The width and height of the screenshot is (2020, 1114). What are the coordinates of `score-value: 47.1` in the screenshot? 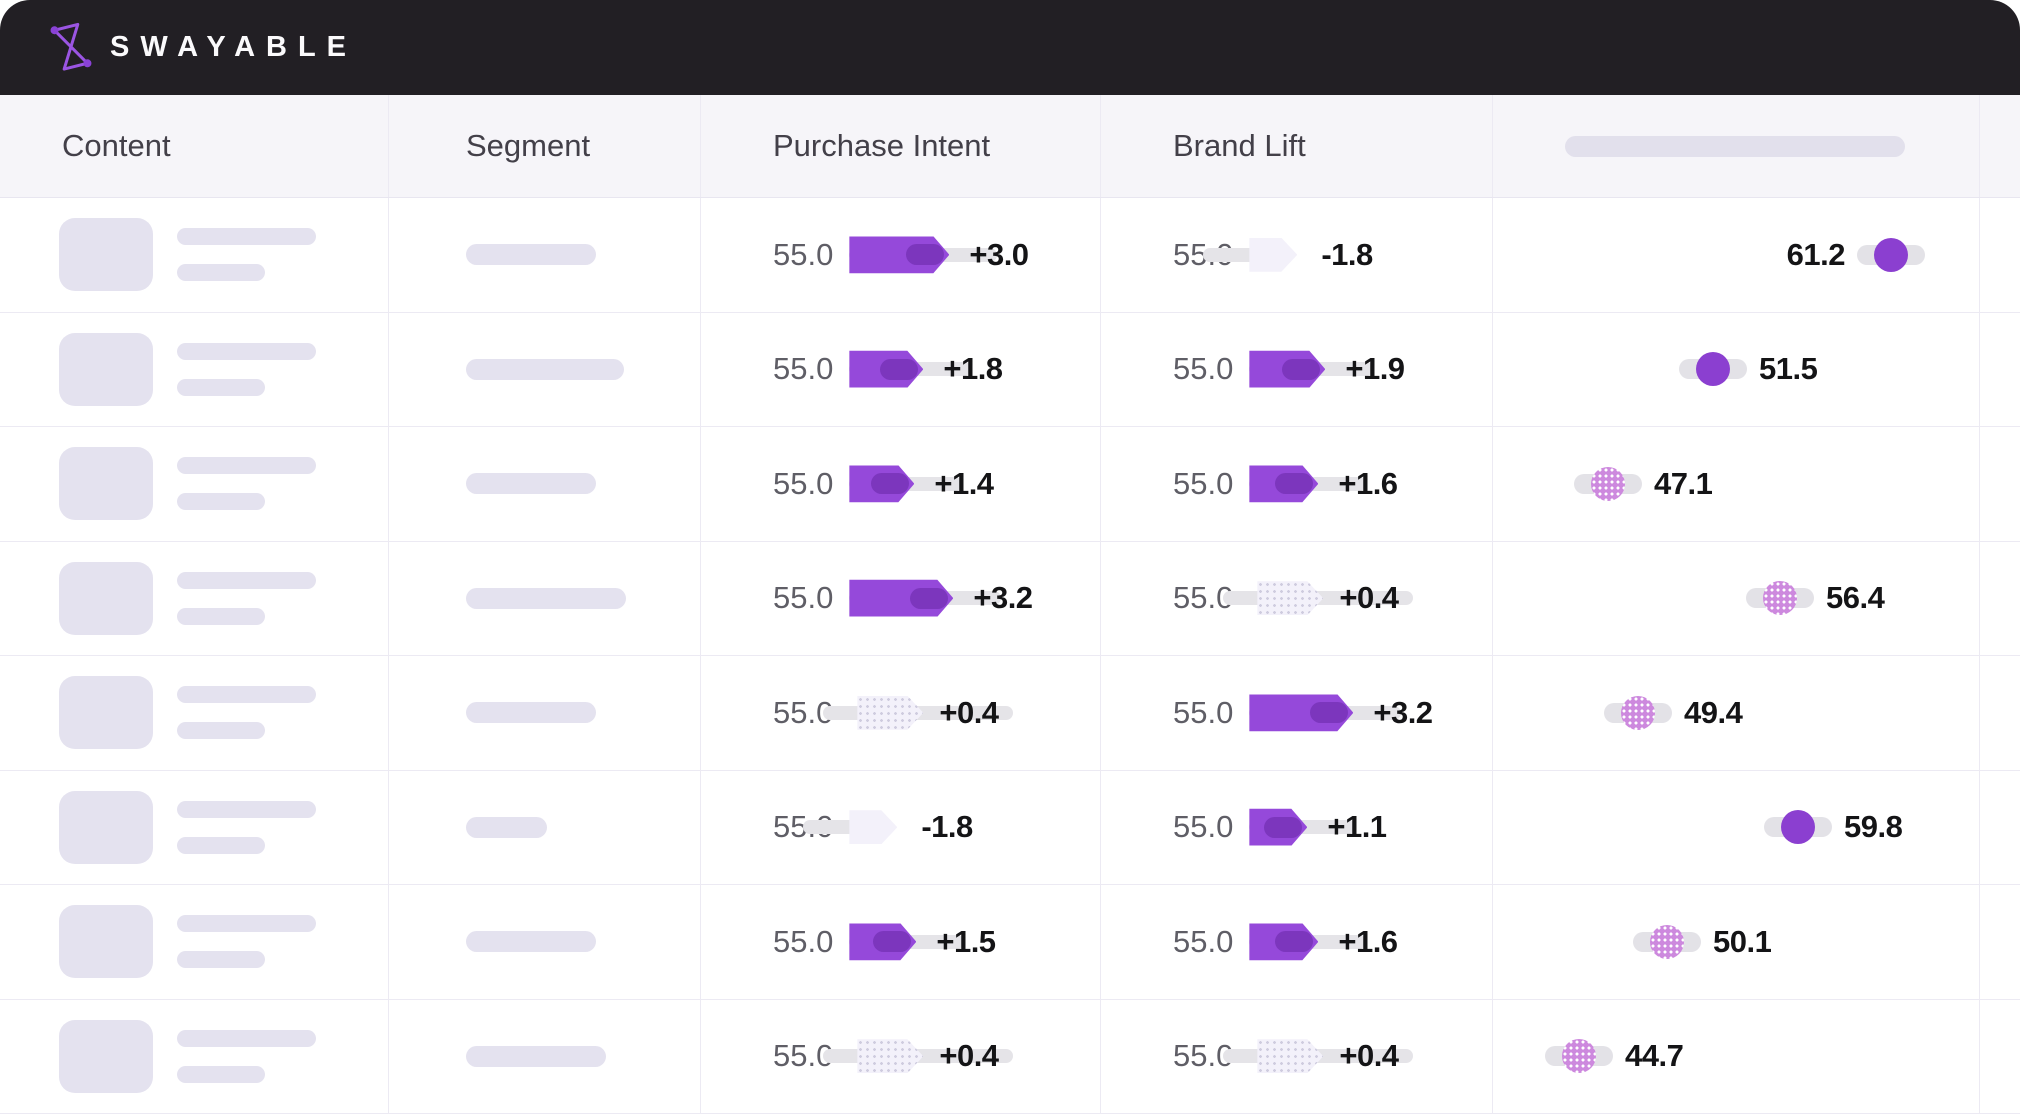 It's located at (1683, 484).